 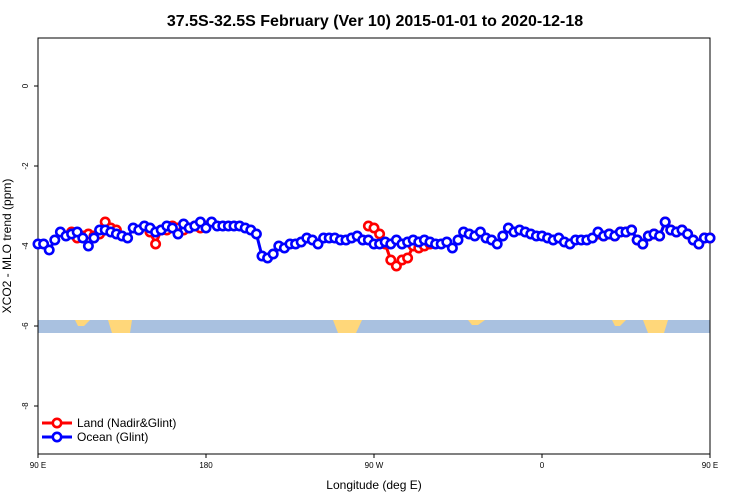 I want to click on series-layer, so click(x=374, y=244).